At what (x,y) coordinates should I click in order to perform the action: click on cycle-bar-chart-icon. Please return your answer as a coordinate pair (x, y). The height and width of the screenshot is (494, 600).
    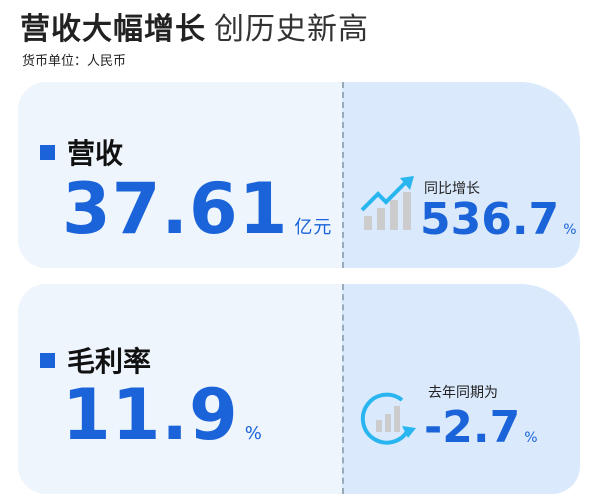
    Looking at the image, I should click on (388, 418).